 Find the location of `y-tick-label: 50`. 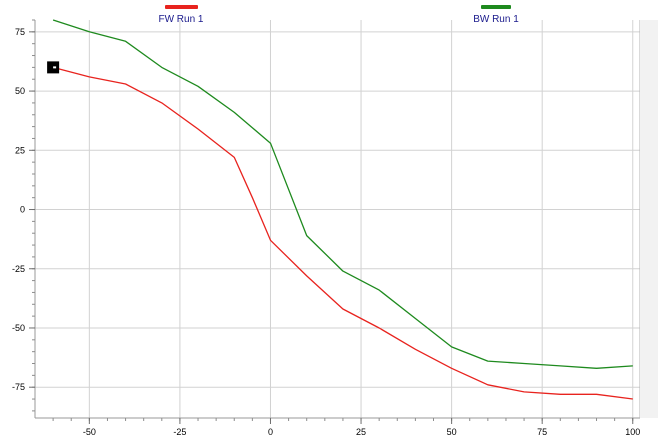

y-tick-label: 50 is located at coordinates (20, 91).